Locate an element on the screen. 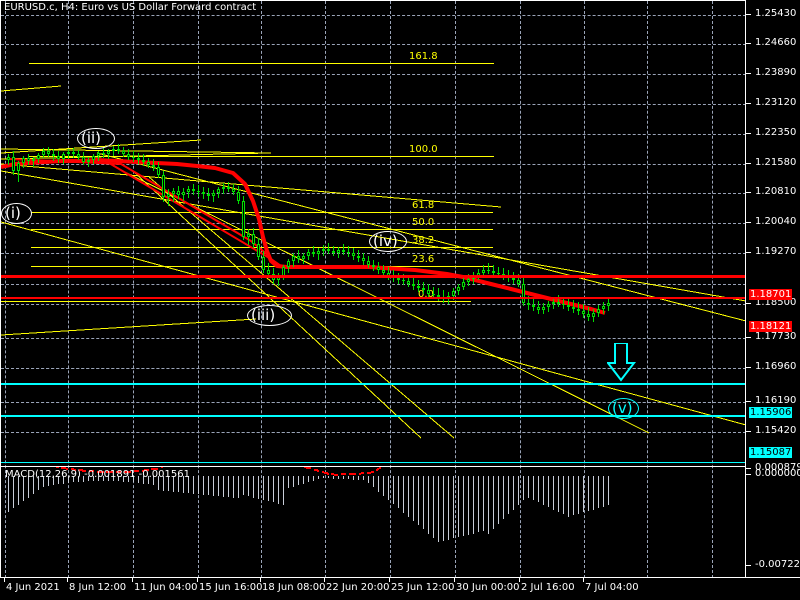 Image resolution: width=800 pixels, height=600 pixels. price-tick-label: 1.22350 is located at coordinates (776, 132).